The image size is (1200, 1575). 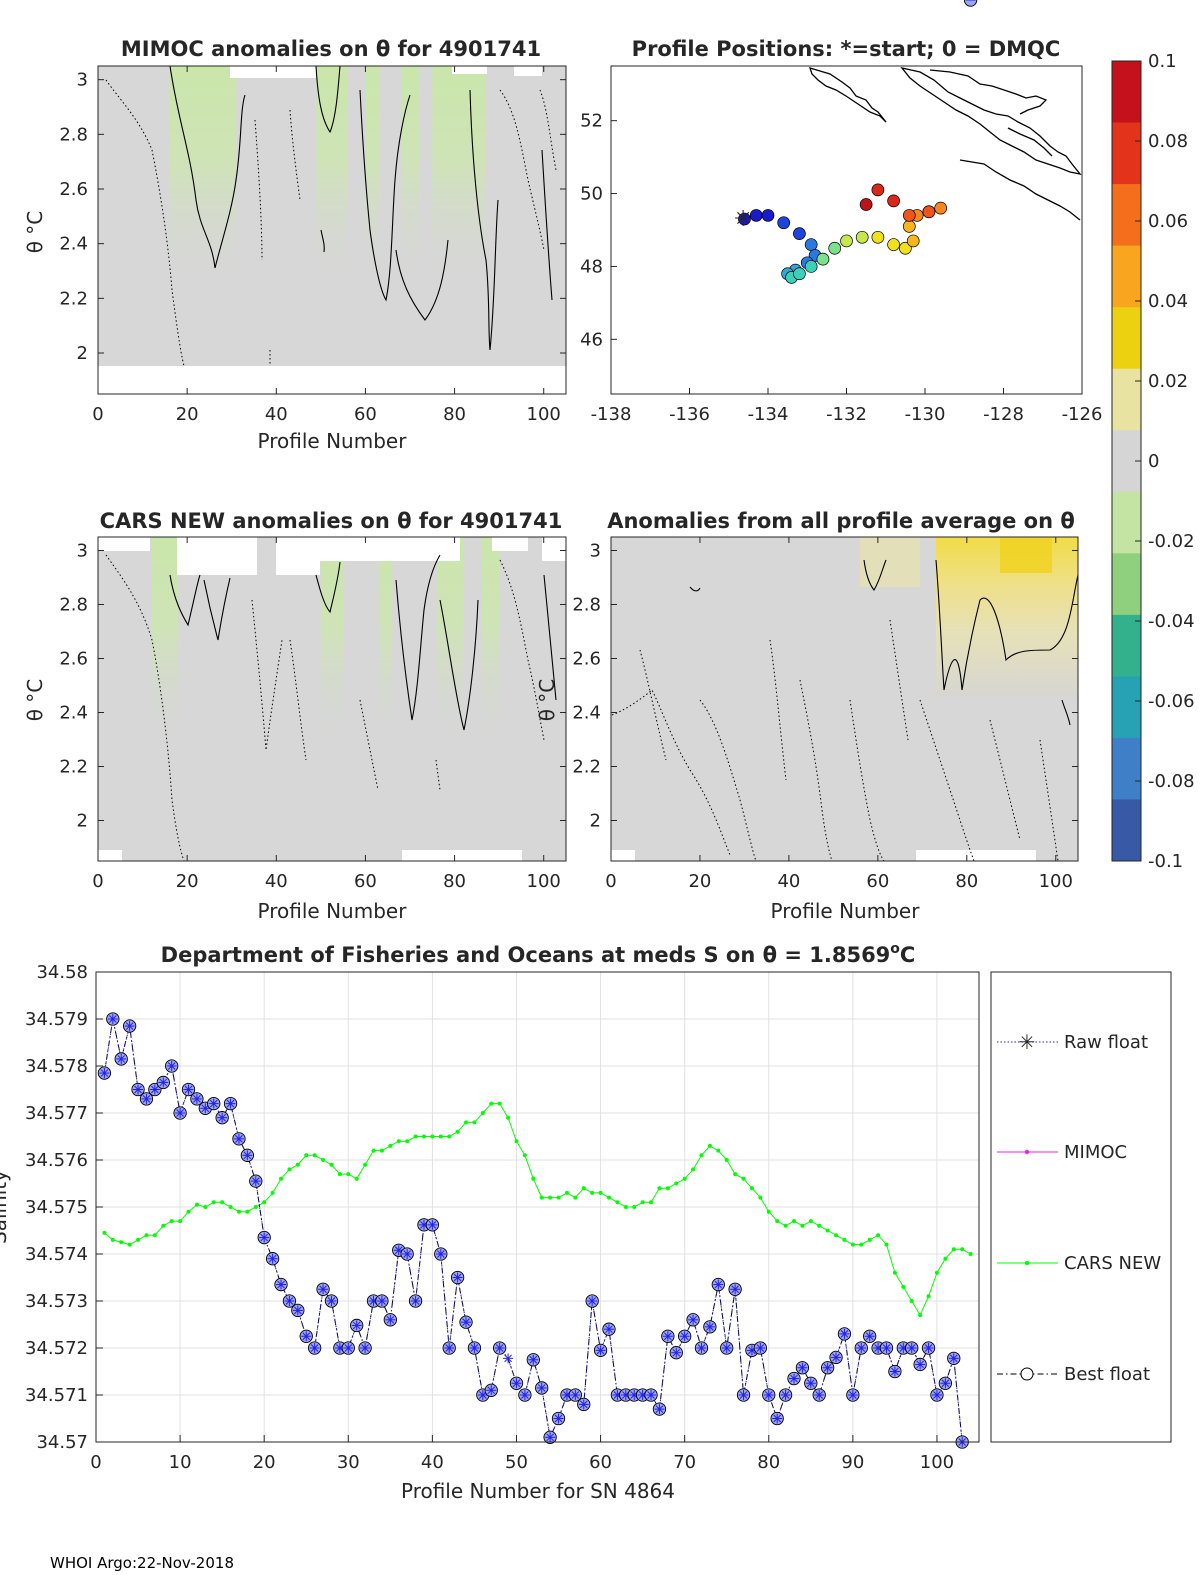 What do you see at coordinates (454, 414) in the screenshot?
I see `mimoc-xtick-label: 80` at bounding box center [454, 414].